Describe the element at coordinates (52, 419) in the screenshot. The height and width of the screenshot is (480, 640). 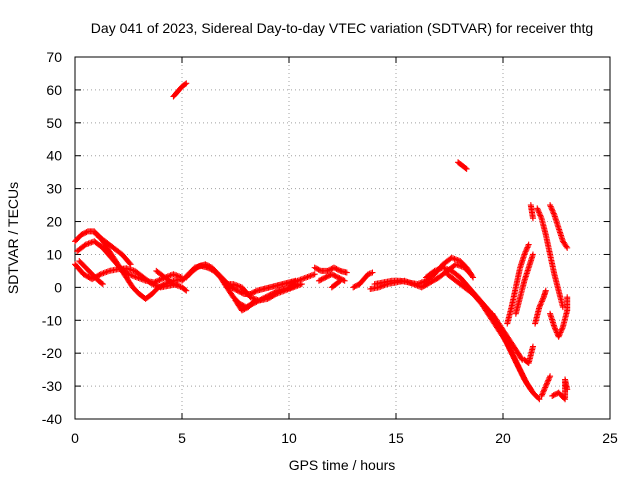
I see `y-tick-label: -40` at that location.